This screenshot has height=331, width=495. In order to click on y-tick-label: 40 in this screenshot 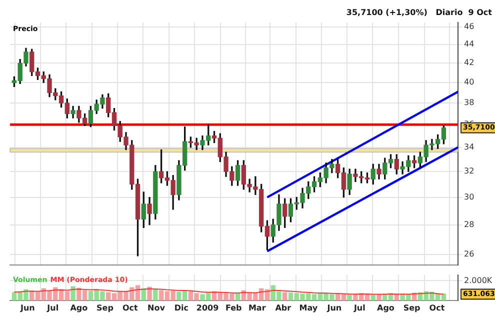, I will do `click(469, 82)`.